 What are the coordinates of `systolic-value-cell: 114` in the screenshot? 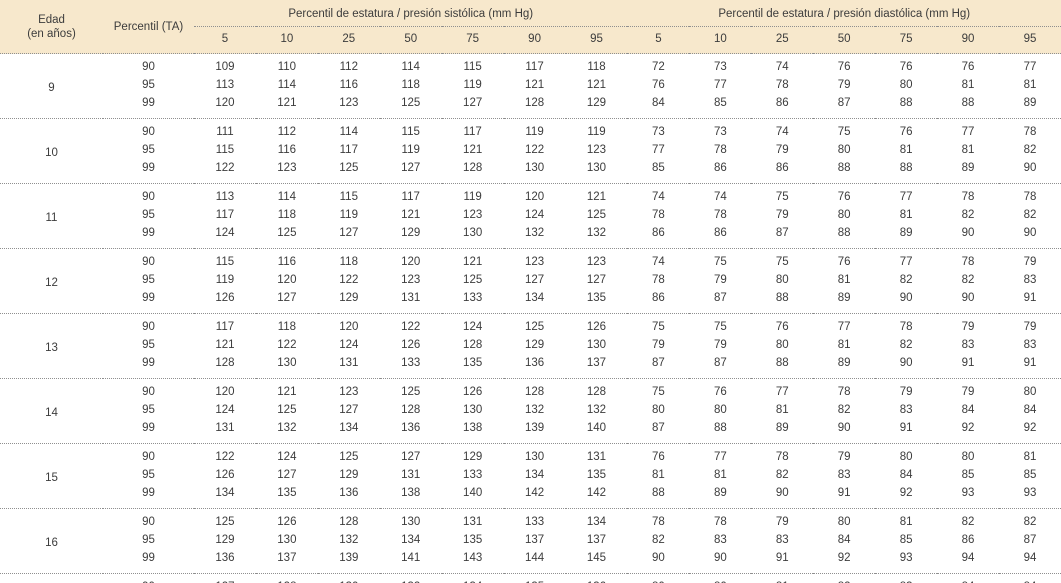 It's located at (410, 67).